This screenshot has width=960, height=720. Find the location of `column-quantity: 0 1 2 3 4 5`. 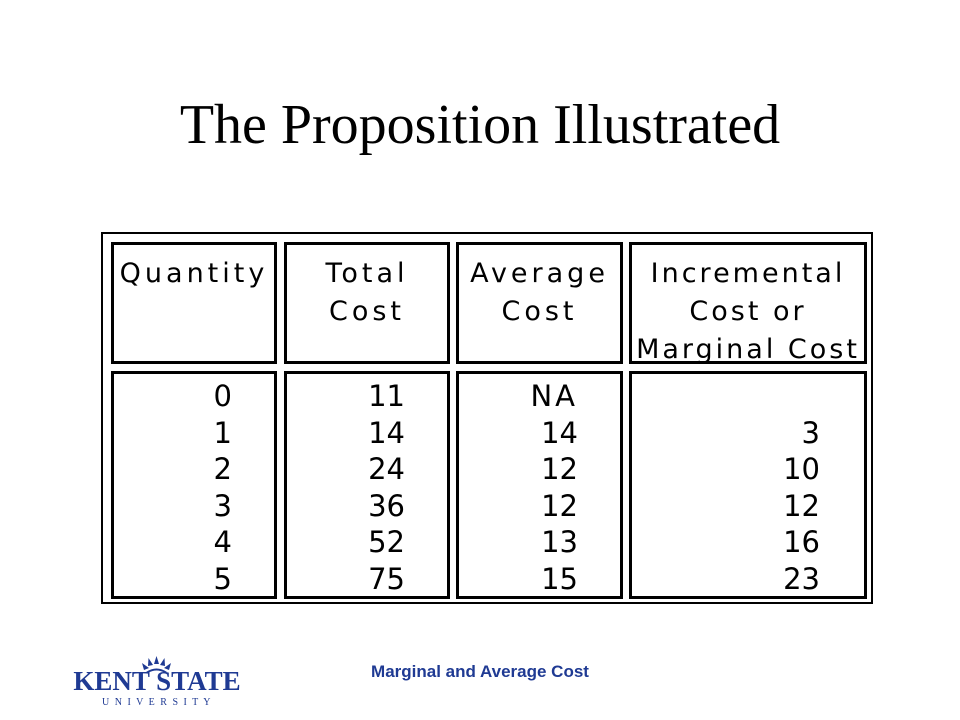

column-quantity: 0 1 2 3 4 5 is located at coordinates (194, 485).